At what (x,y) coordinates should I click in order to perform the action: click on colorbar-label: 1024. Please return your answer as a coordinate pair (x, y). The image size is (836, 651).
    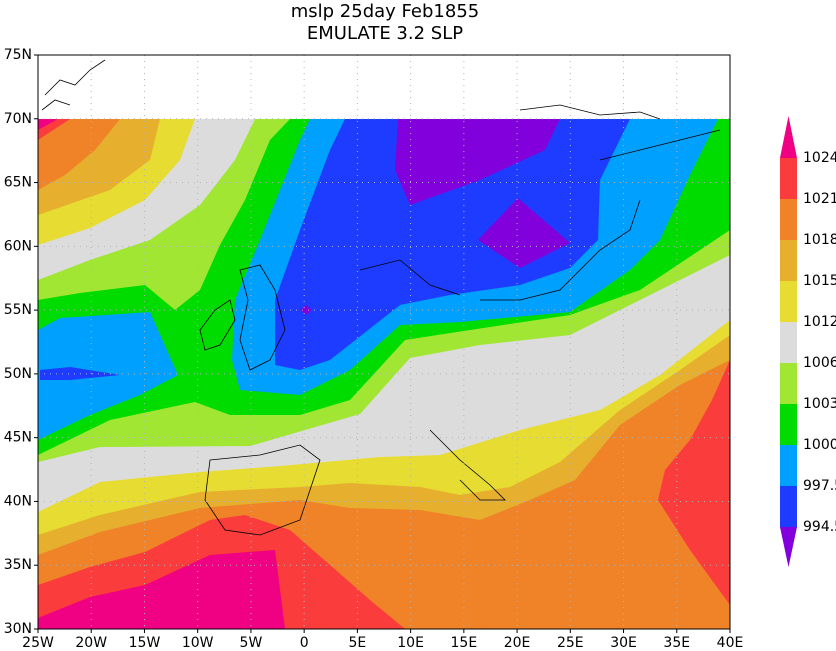
    Looking at the image, I should click on (819, 158).